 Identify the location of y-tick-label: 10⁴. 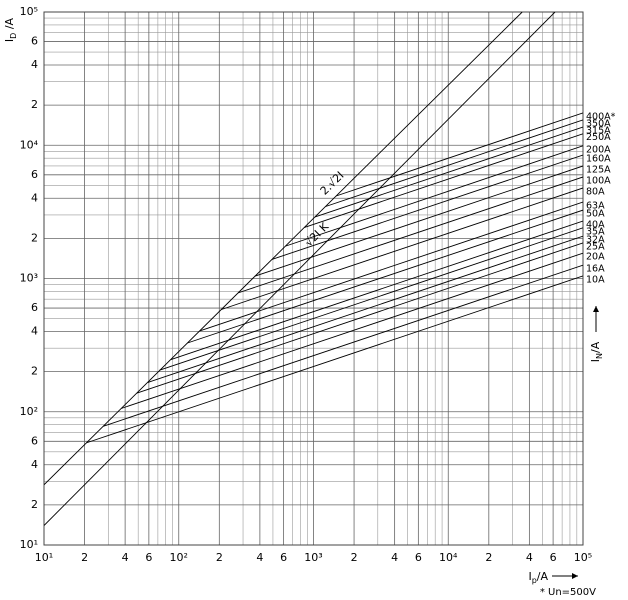
(29, 144).